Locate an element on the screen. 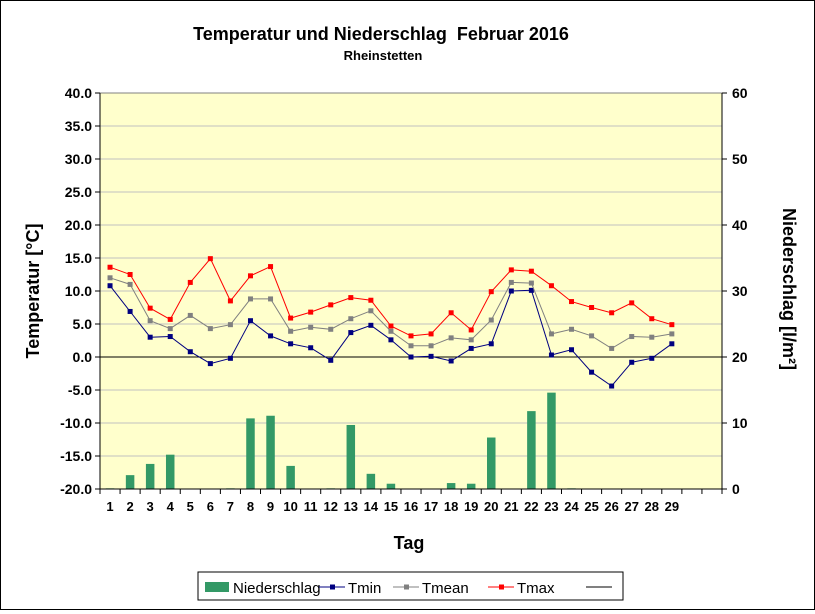 This screenshot has width=815, height=614. x-tick-label: 16 is located at coordinates (411, 506).